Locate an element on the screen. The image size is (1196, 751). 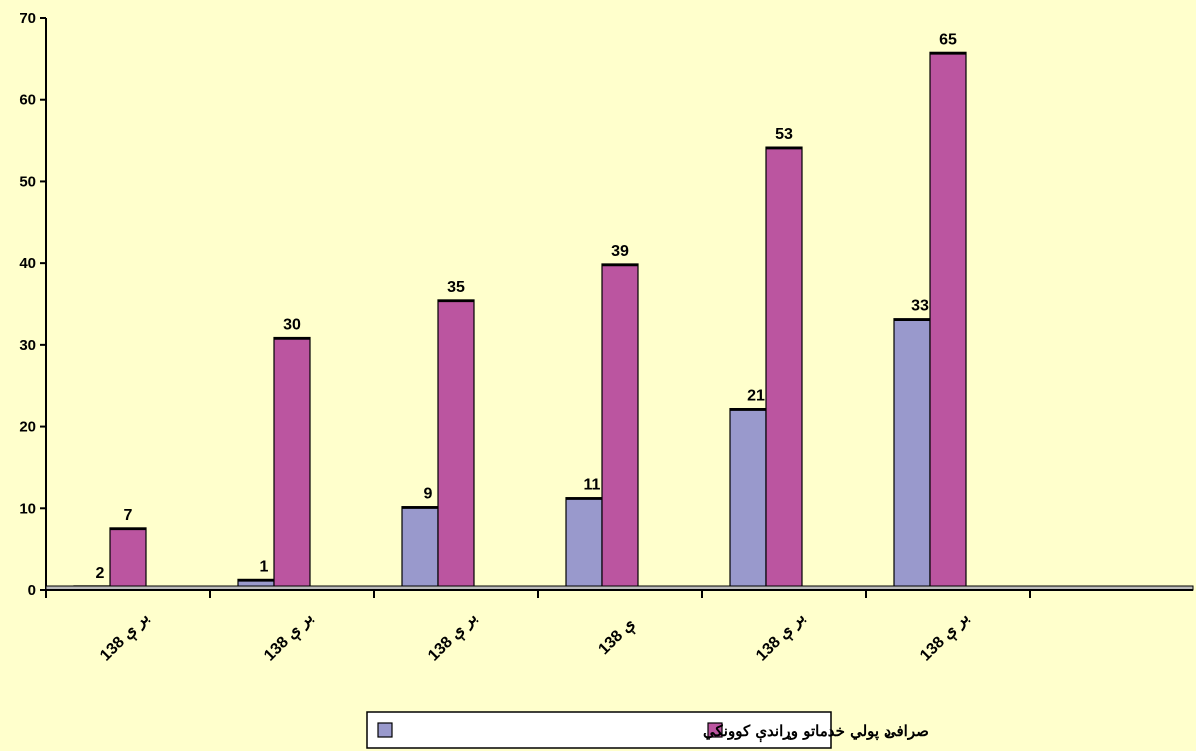
y-axis: 0 10 20 30 40 50 60 70 is located at coordinates (33, 304).